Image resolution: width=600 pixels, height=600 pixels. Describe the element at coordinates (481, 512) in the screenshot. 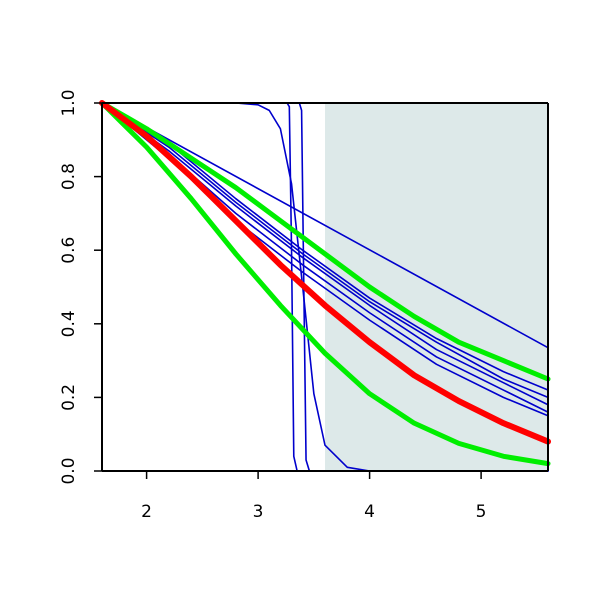

I see `x-tick-label-5: 5` at that location.